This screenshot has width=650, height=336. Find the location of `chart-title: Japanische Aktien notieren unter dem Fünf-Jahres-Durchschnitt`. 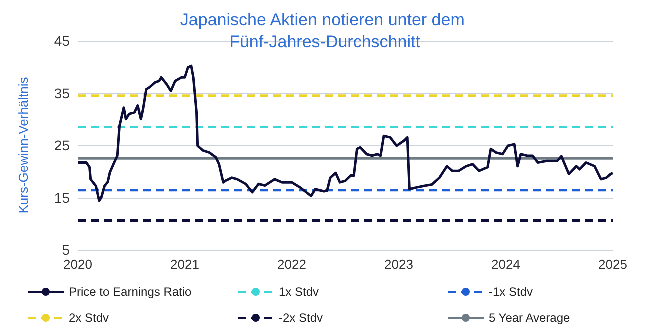

chart-title: Japanische Aktien notieren unter dem Fünf-Jahres-Durchschnitt is located at coordinates (325, 31).